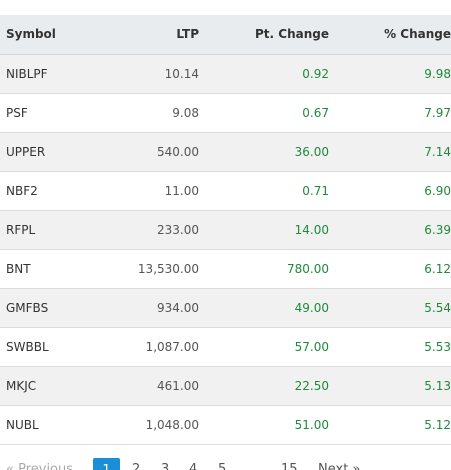 This screenshot has height=470, width=451. Describe the element at coordinates (193, 466) in the screenshot. I see `page-link-4: 4` at that location.